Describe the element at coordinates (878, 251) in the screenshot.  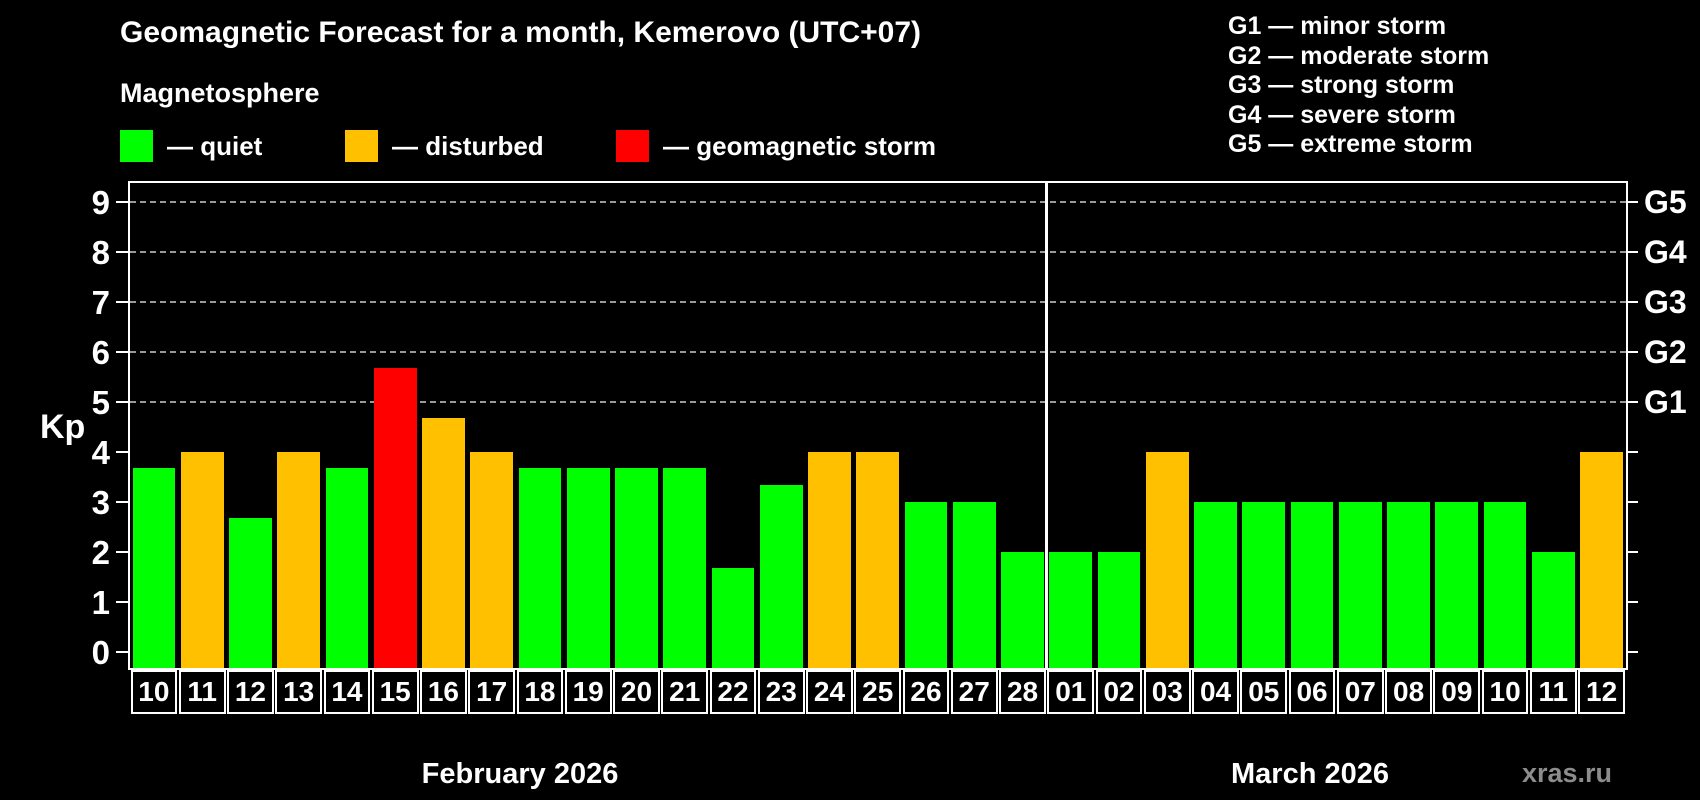
I see `gridline-g4` at that location.